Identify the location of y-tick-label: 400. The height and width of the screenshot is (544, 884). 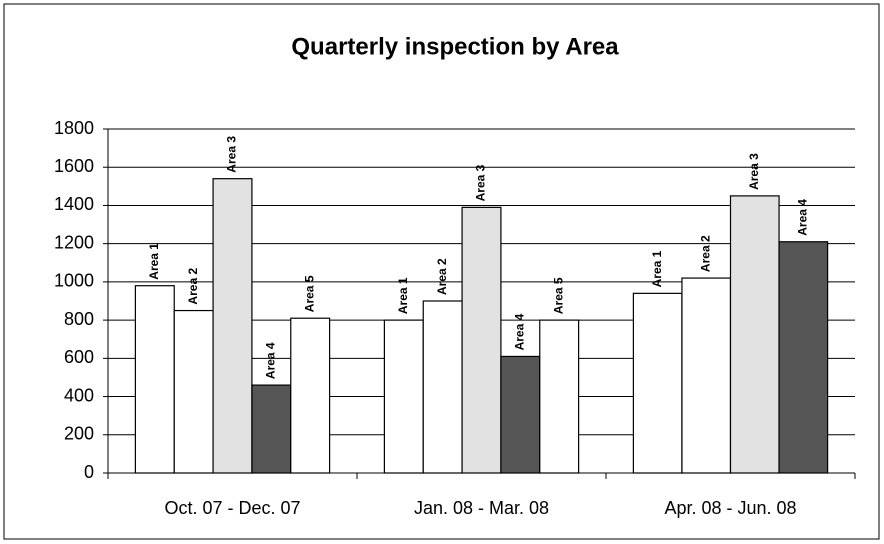
(79, 395).